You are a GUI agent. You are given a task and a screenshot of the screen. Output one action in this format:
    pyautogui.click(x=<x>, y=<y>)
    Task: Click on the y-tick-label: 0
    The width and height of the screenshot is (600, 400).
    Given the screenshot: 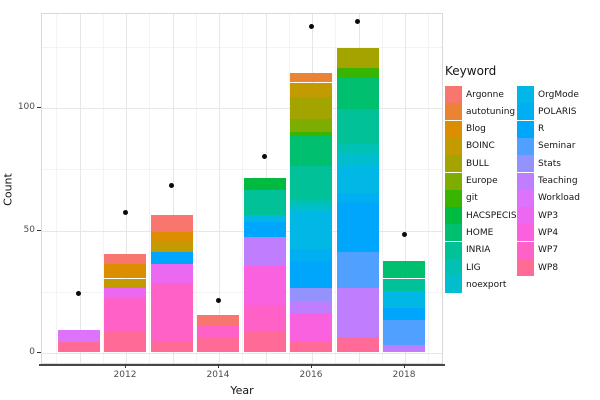 What is the action you would take?
    pyautogui.click(x=32, y=352)
    